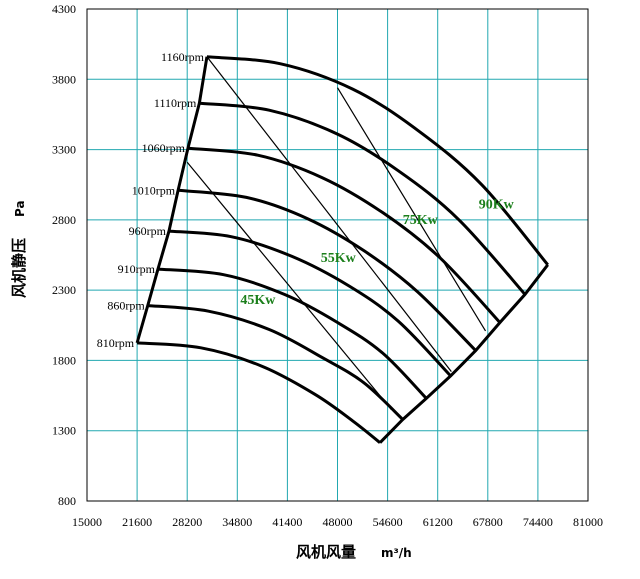  I want to click on x-tick-label: 74400, so click(538, 522).